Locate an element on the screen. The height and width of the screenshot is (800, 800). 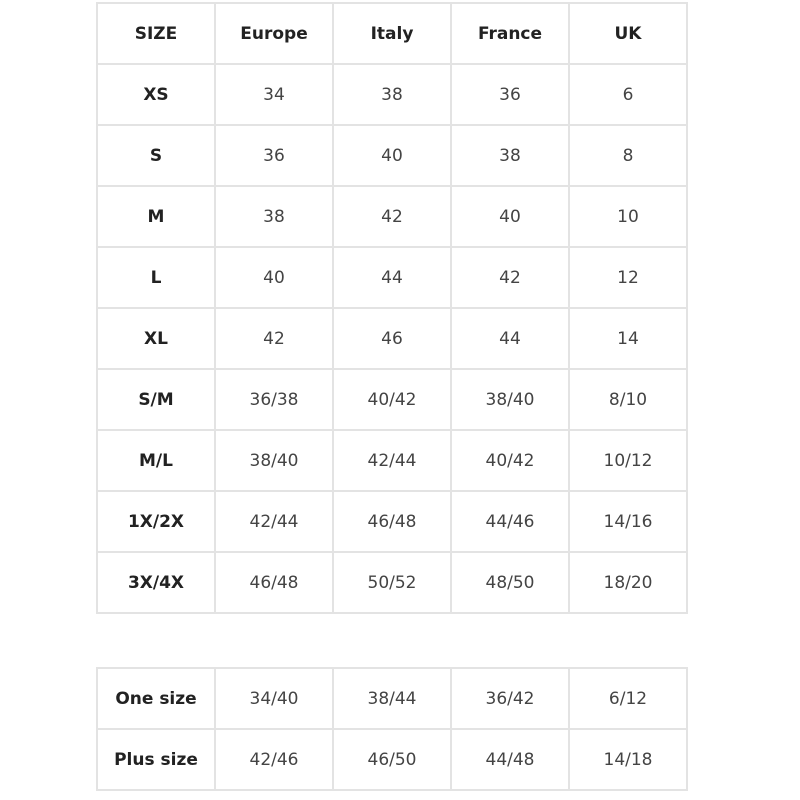
table-cell: 38/44 is located at coordinates (392, 698).